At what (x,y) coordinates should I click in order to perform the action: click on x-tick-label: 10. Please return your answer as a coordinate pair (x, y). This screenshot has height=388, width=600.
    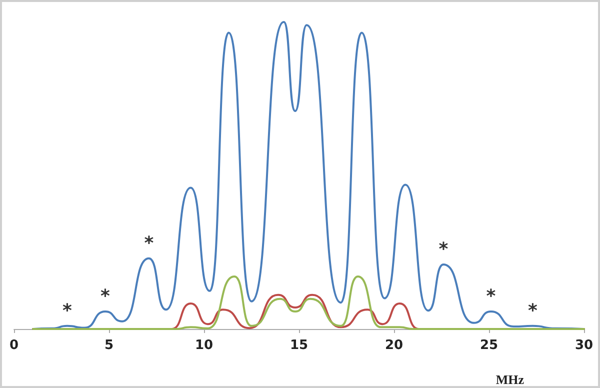
    Looking at the image, I should click on (204, 345).